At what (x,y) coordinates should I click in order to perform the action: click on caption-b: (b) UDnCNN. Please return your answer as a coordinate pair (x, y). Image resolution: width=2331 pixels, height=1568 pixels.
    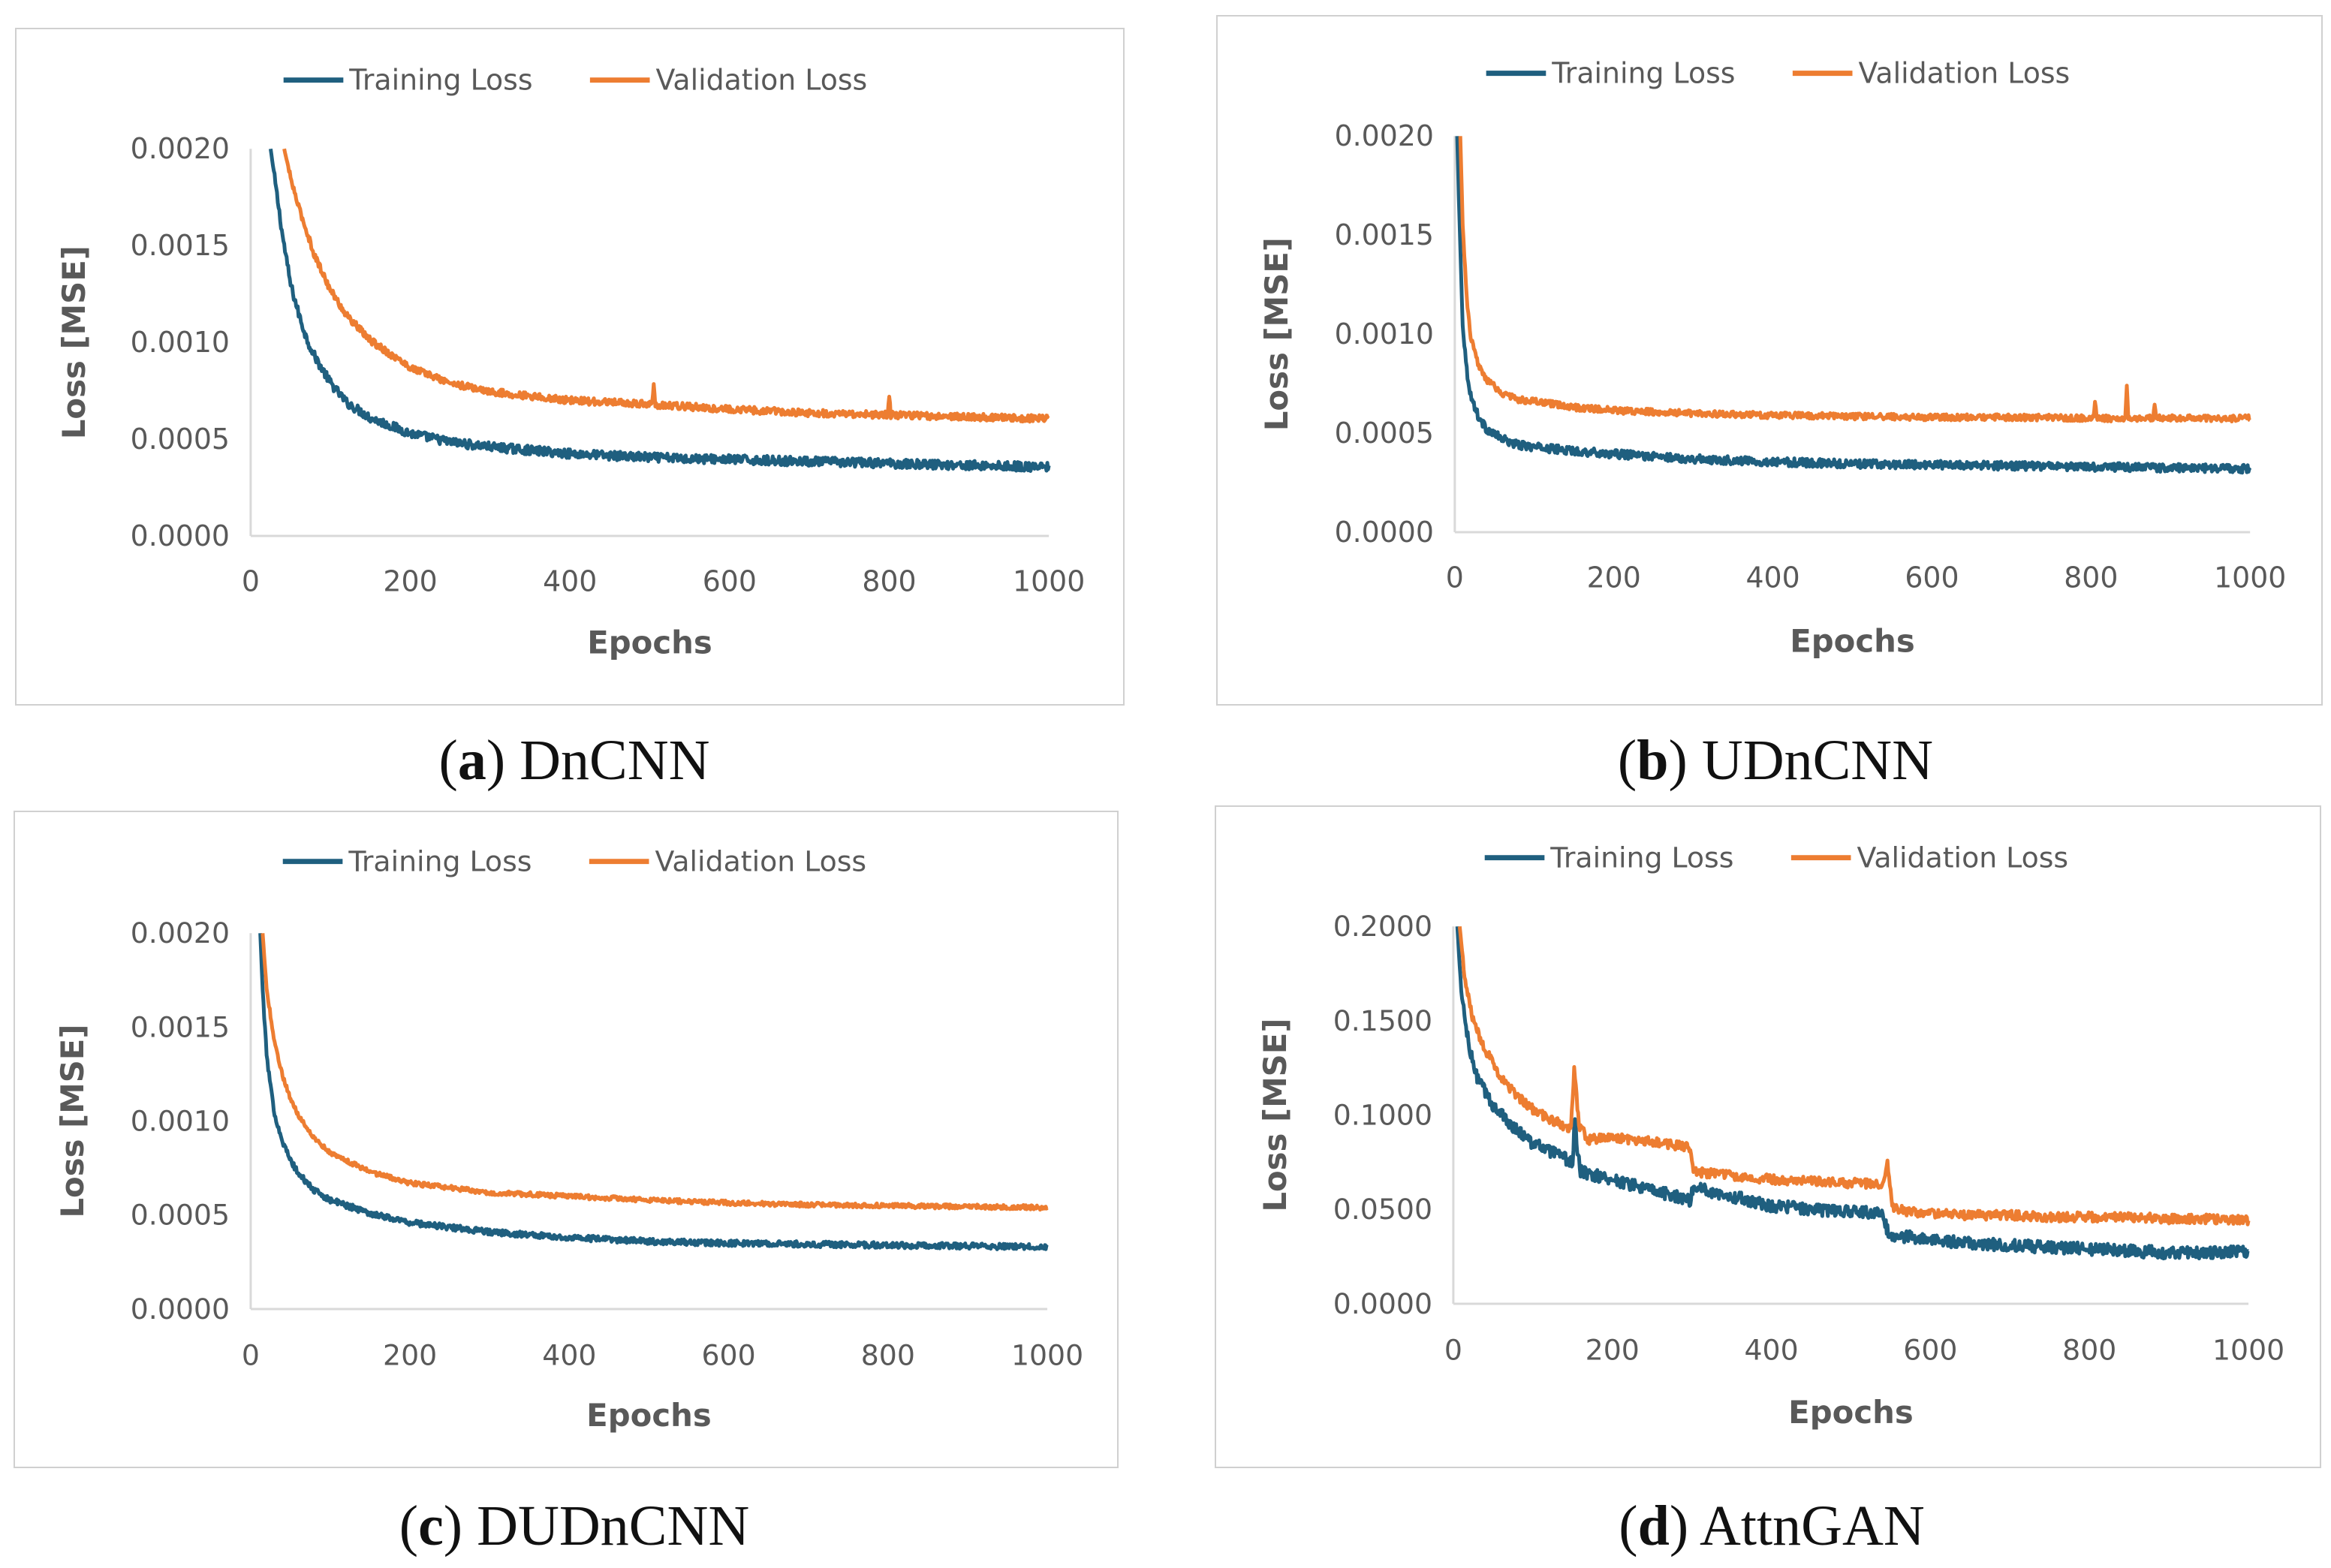
    Looking at the image, I should click on (1775, 760).